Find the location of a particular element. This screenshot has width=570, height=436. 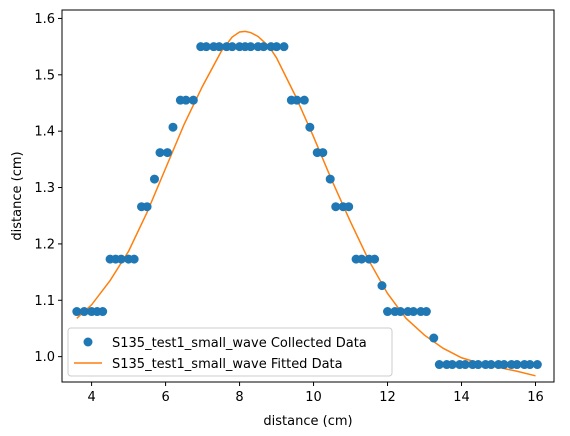

x-axis: 4 6 8 10 12 14 16 is located at coordinates (315, 393).